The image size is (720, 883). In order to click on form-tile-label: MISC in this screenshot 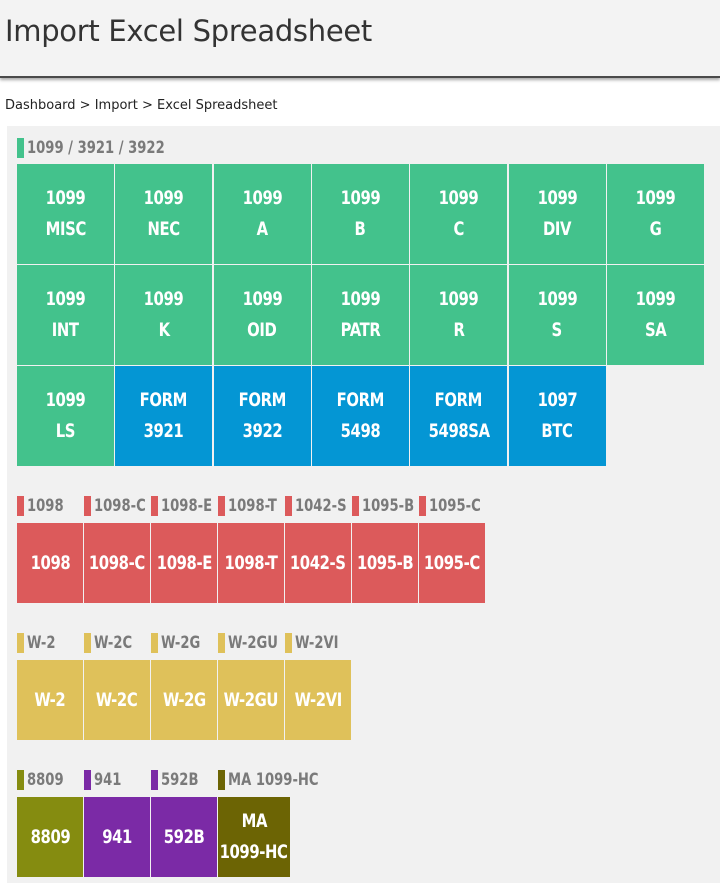, I will do `click(65, 229)`.